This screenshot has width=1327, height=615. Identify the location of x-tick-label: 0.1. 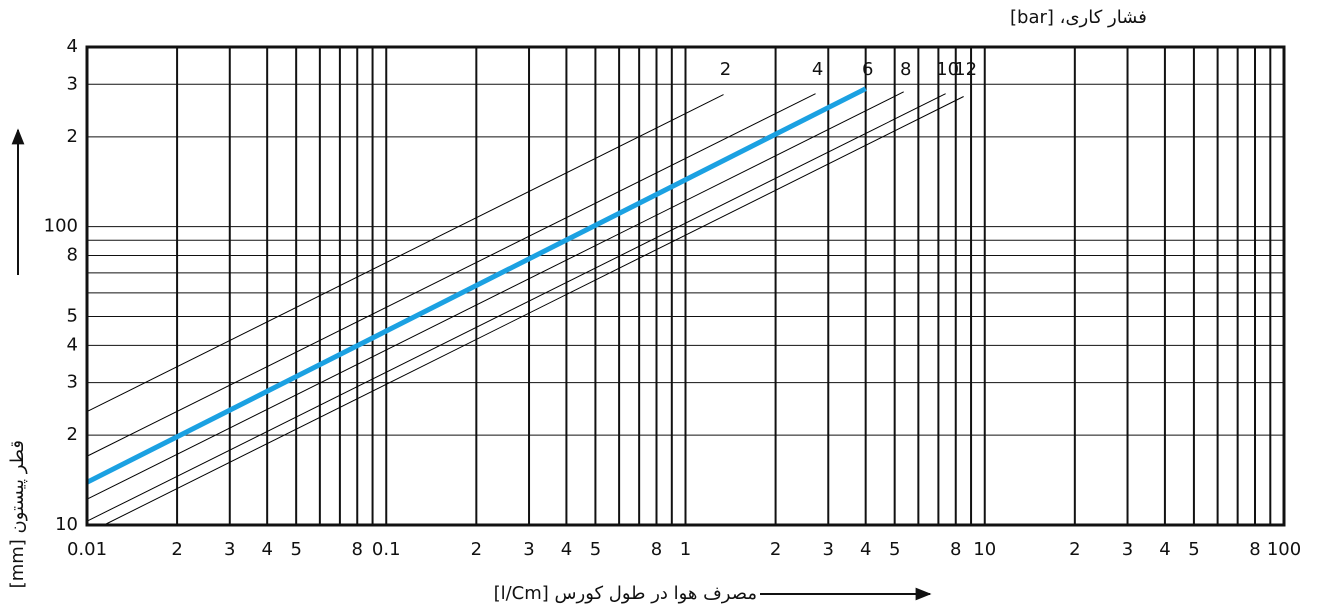
(386, 549).